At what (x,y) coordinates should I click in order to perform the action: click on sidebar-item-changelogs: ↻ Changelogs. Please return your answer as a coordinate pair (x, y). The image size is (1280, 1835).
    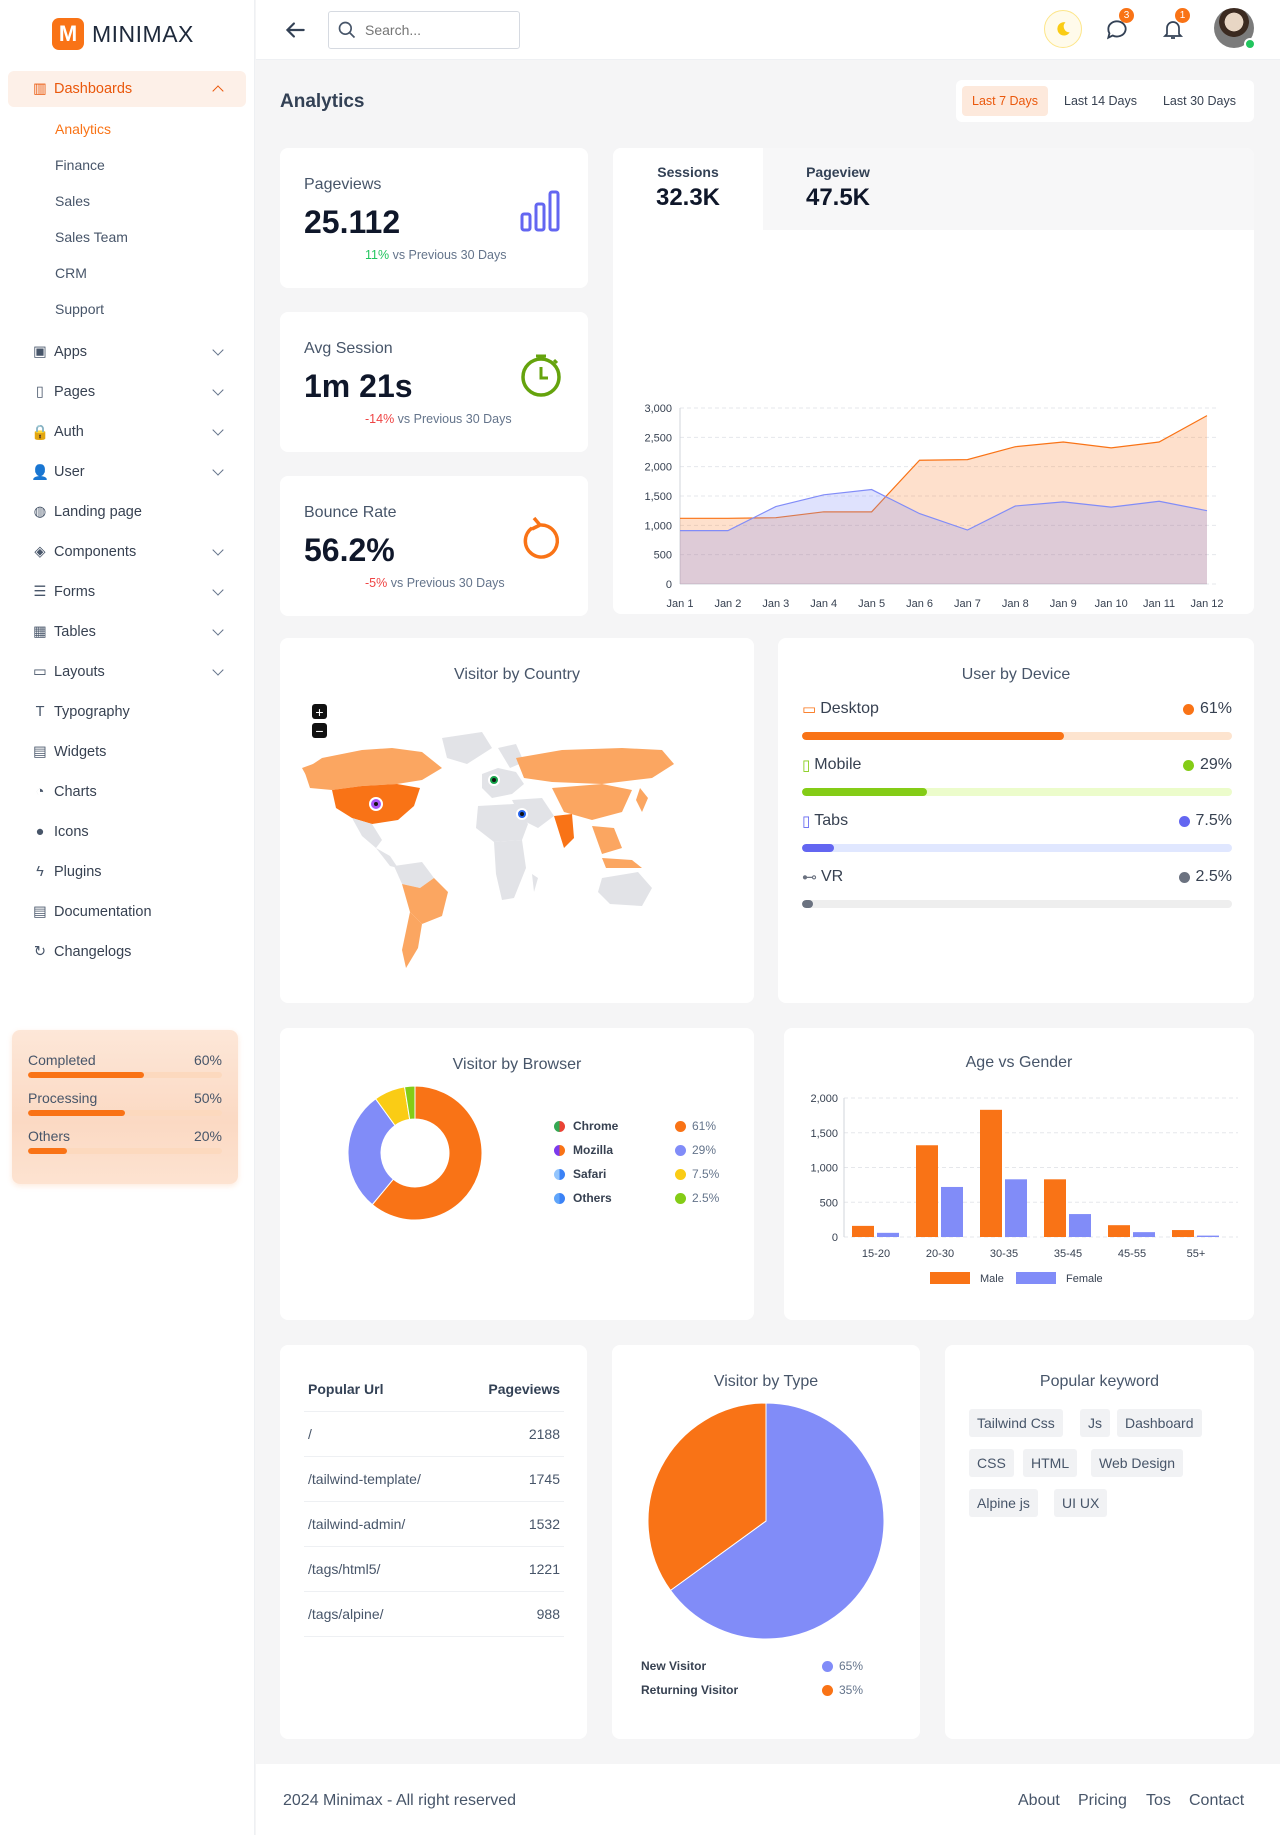
    Looking at the image, I should click on (127, 952).